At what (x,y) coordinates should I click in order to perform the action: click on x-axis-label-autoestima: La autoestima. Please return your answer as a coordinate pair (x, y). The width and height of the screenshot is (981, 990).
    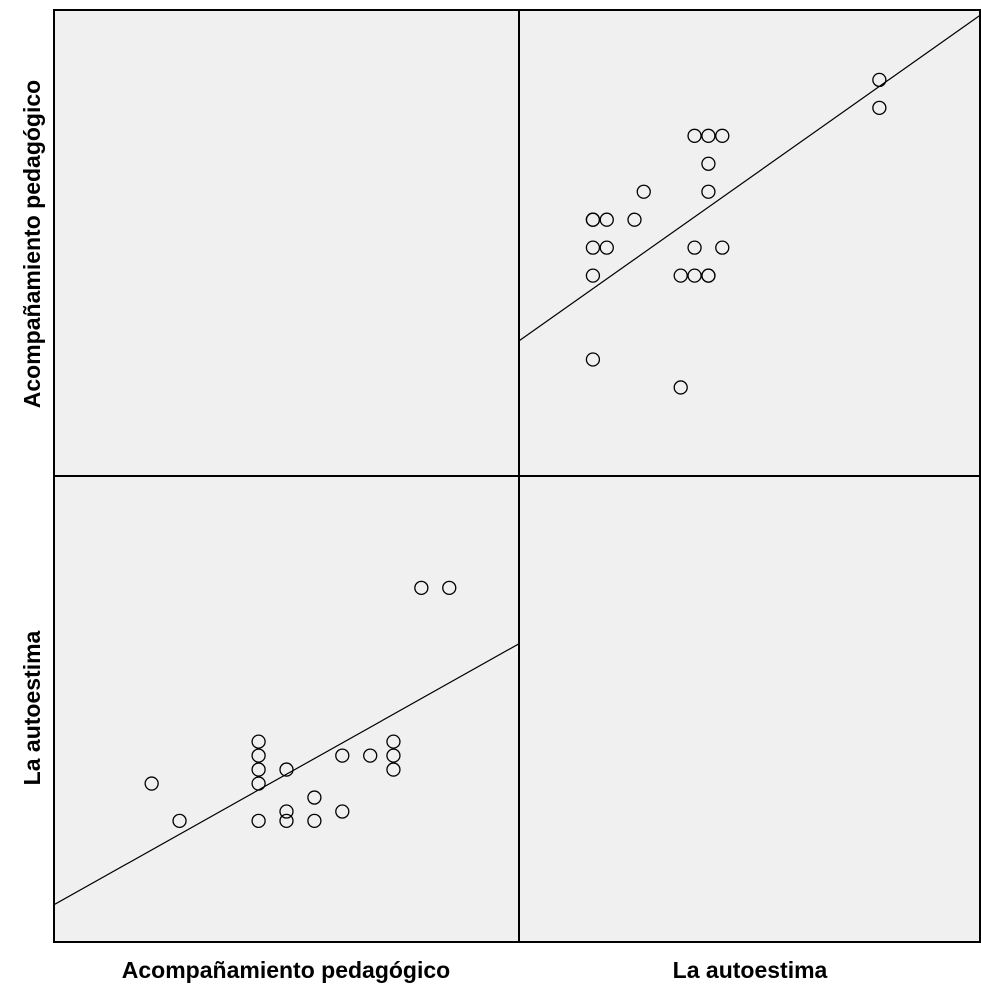
    Looking at the image, I should click on (750, 970).